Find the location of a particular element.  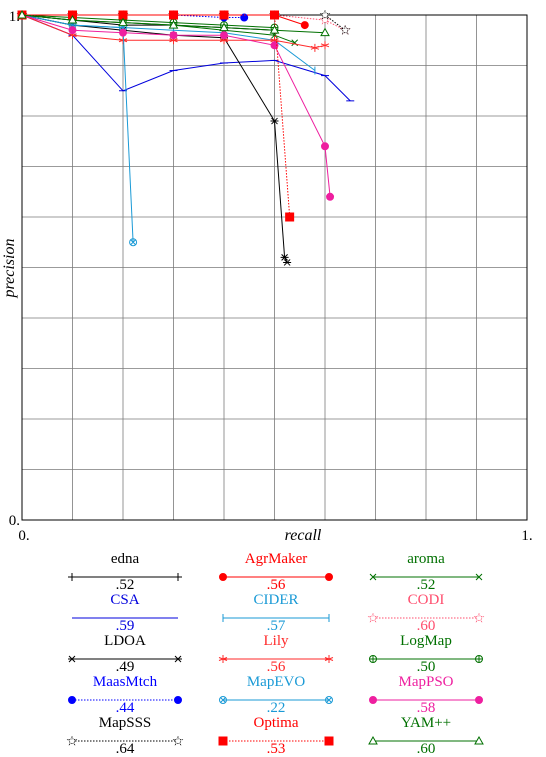

legend-name: Lily is located at coordinates (276, 641).